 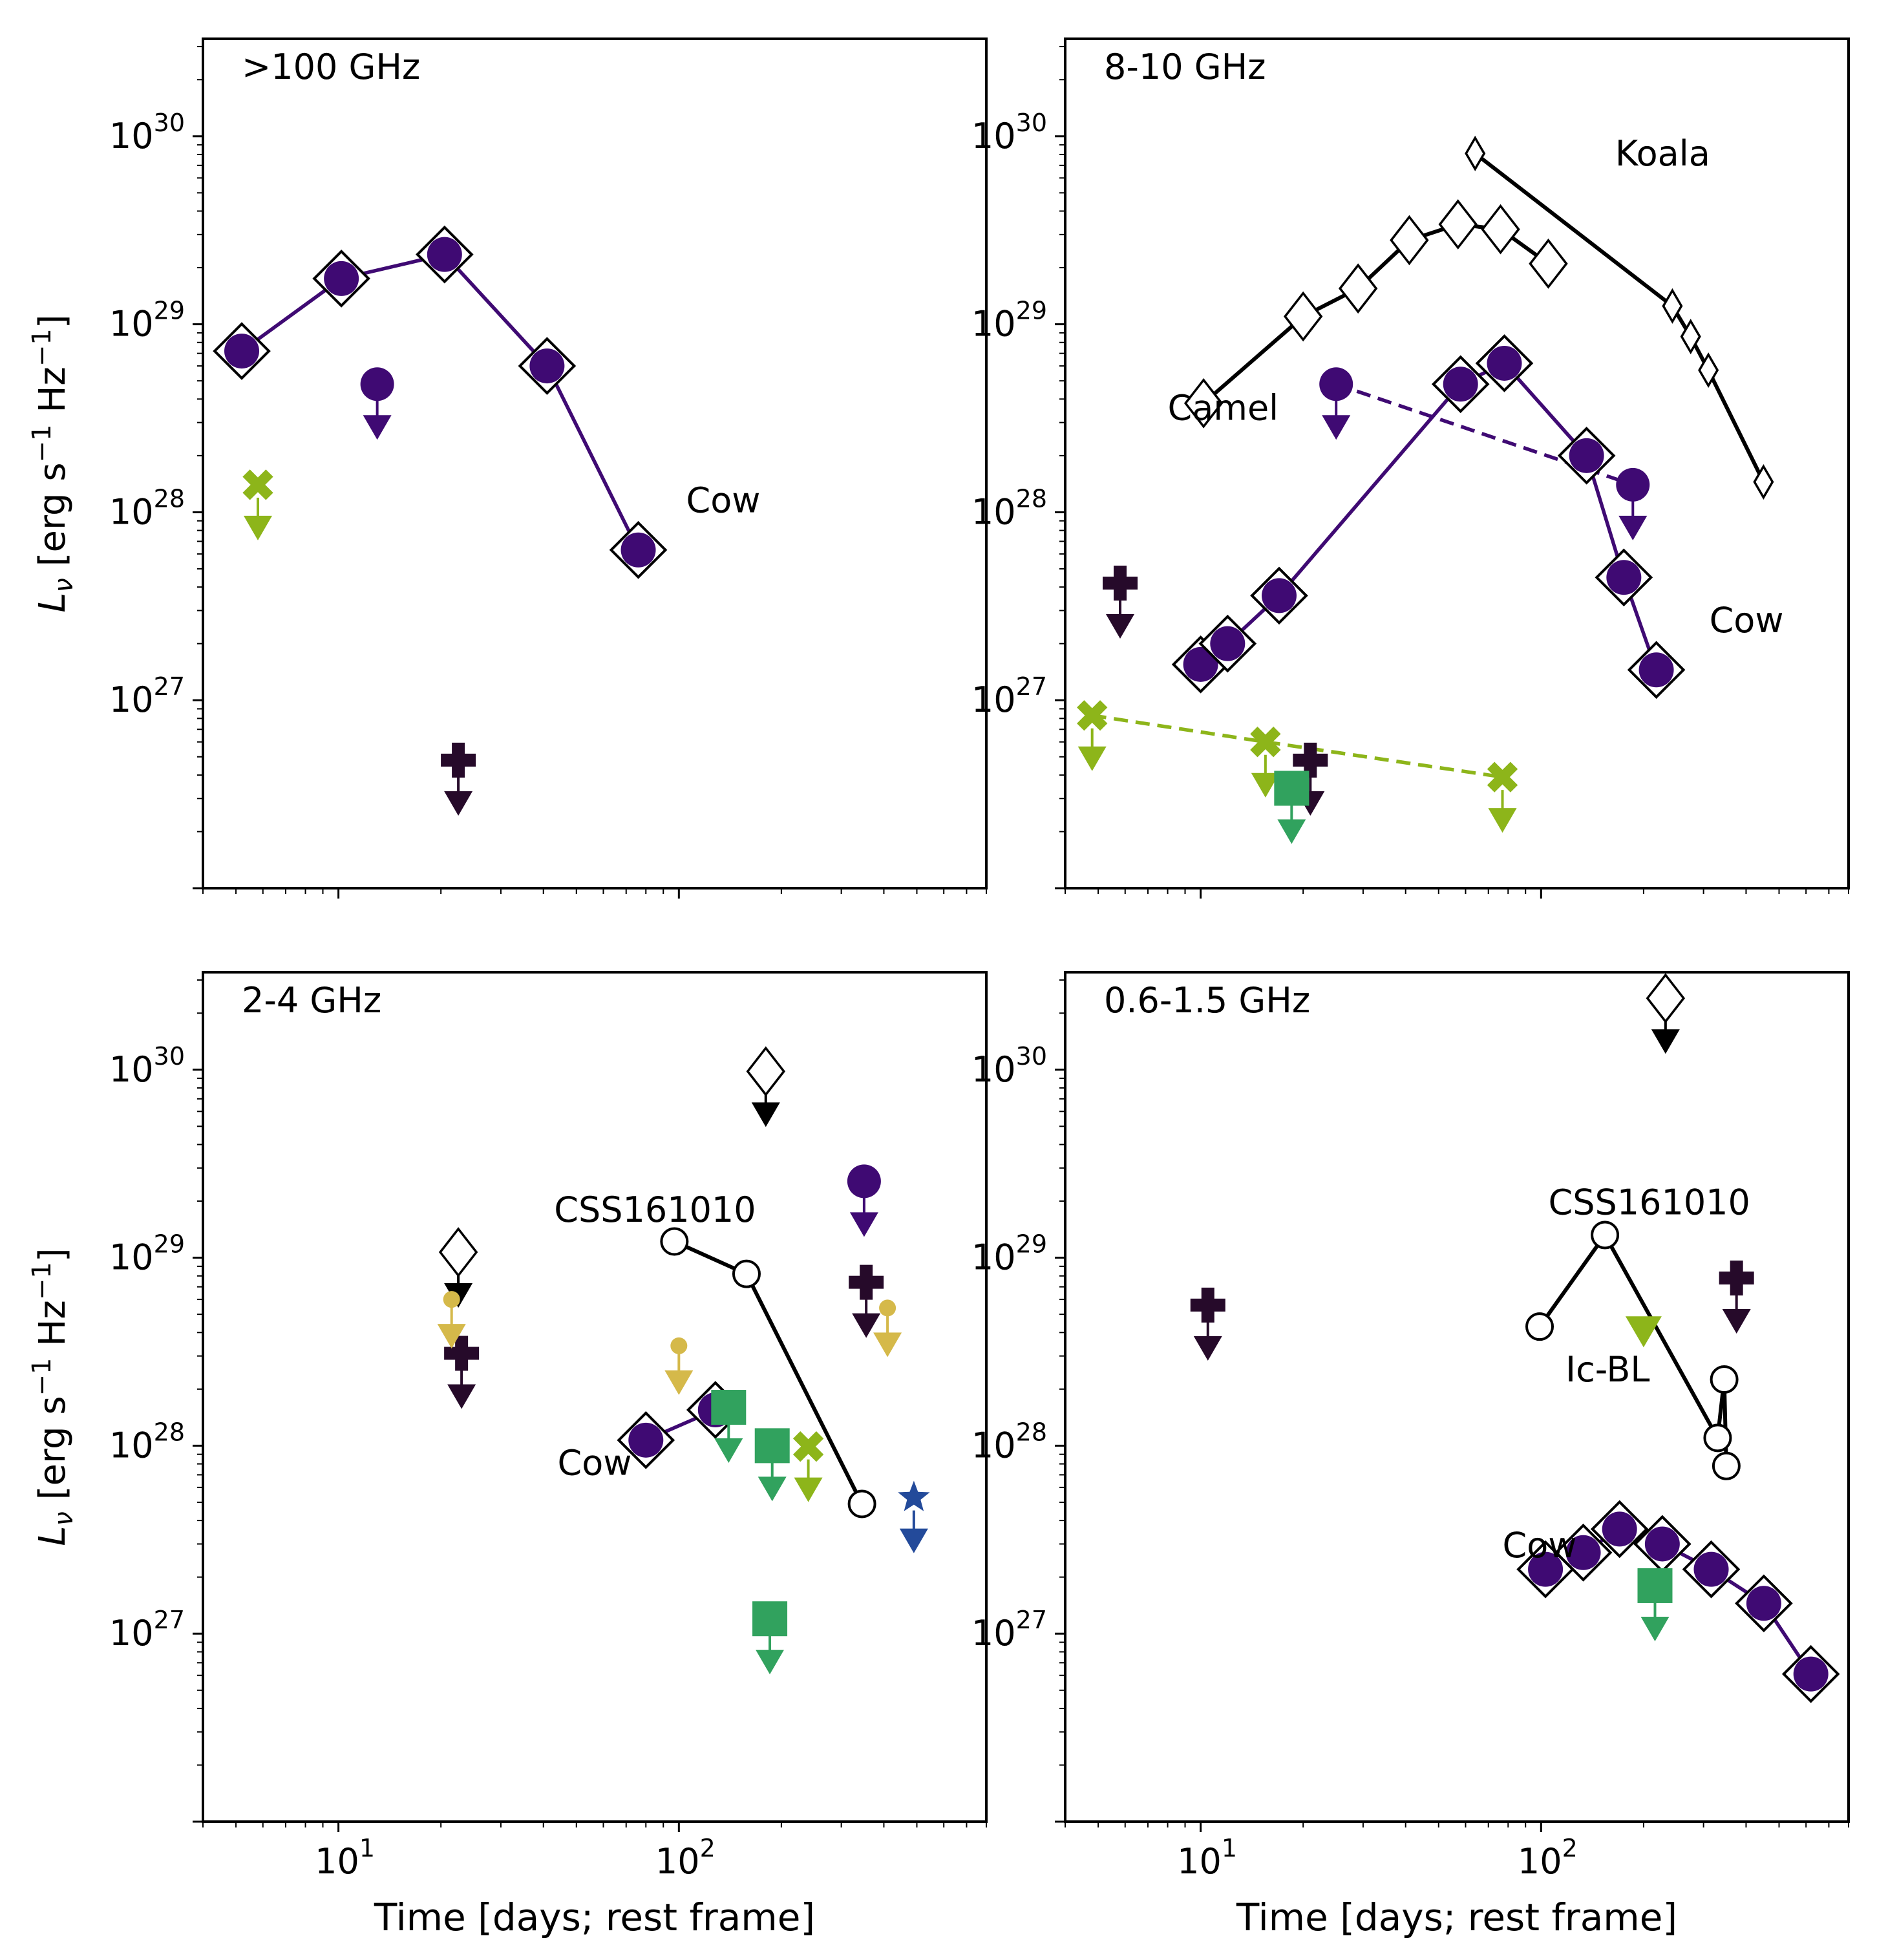 What do you see at coordinates (1207, 1000) in the screenshot?
I see `panel-title: 0.6-1.5 GHz` at bounding box center [1207, 1000].